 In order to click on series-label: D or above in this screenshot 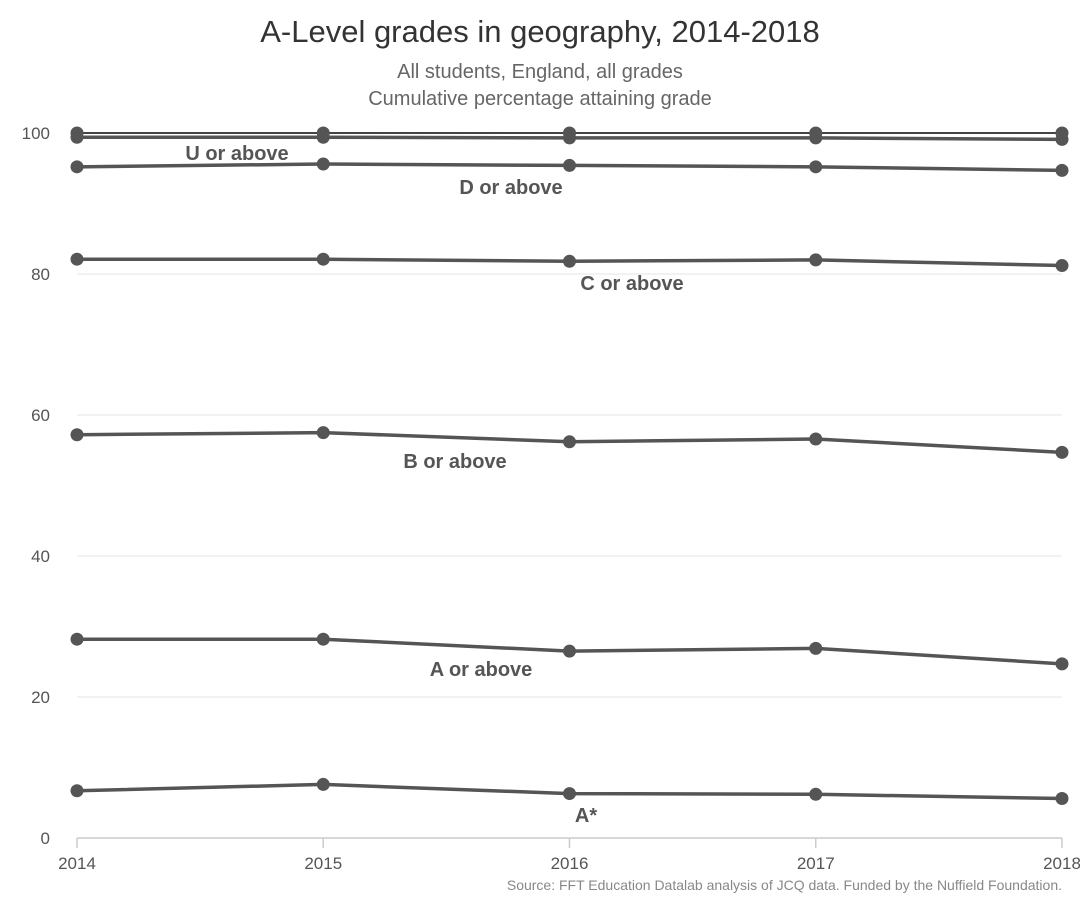, I will do `click(510, 188)`.